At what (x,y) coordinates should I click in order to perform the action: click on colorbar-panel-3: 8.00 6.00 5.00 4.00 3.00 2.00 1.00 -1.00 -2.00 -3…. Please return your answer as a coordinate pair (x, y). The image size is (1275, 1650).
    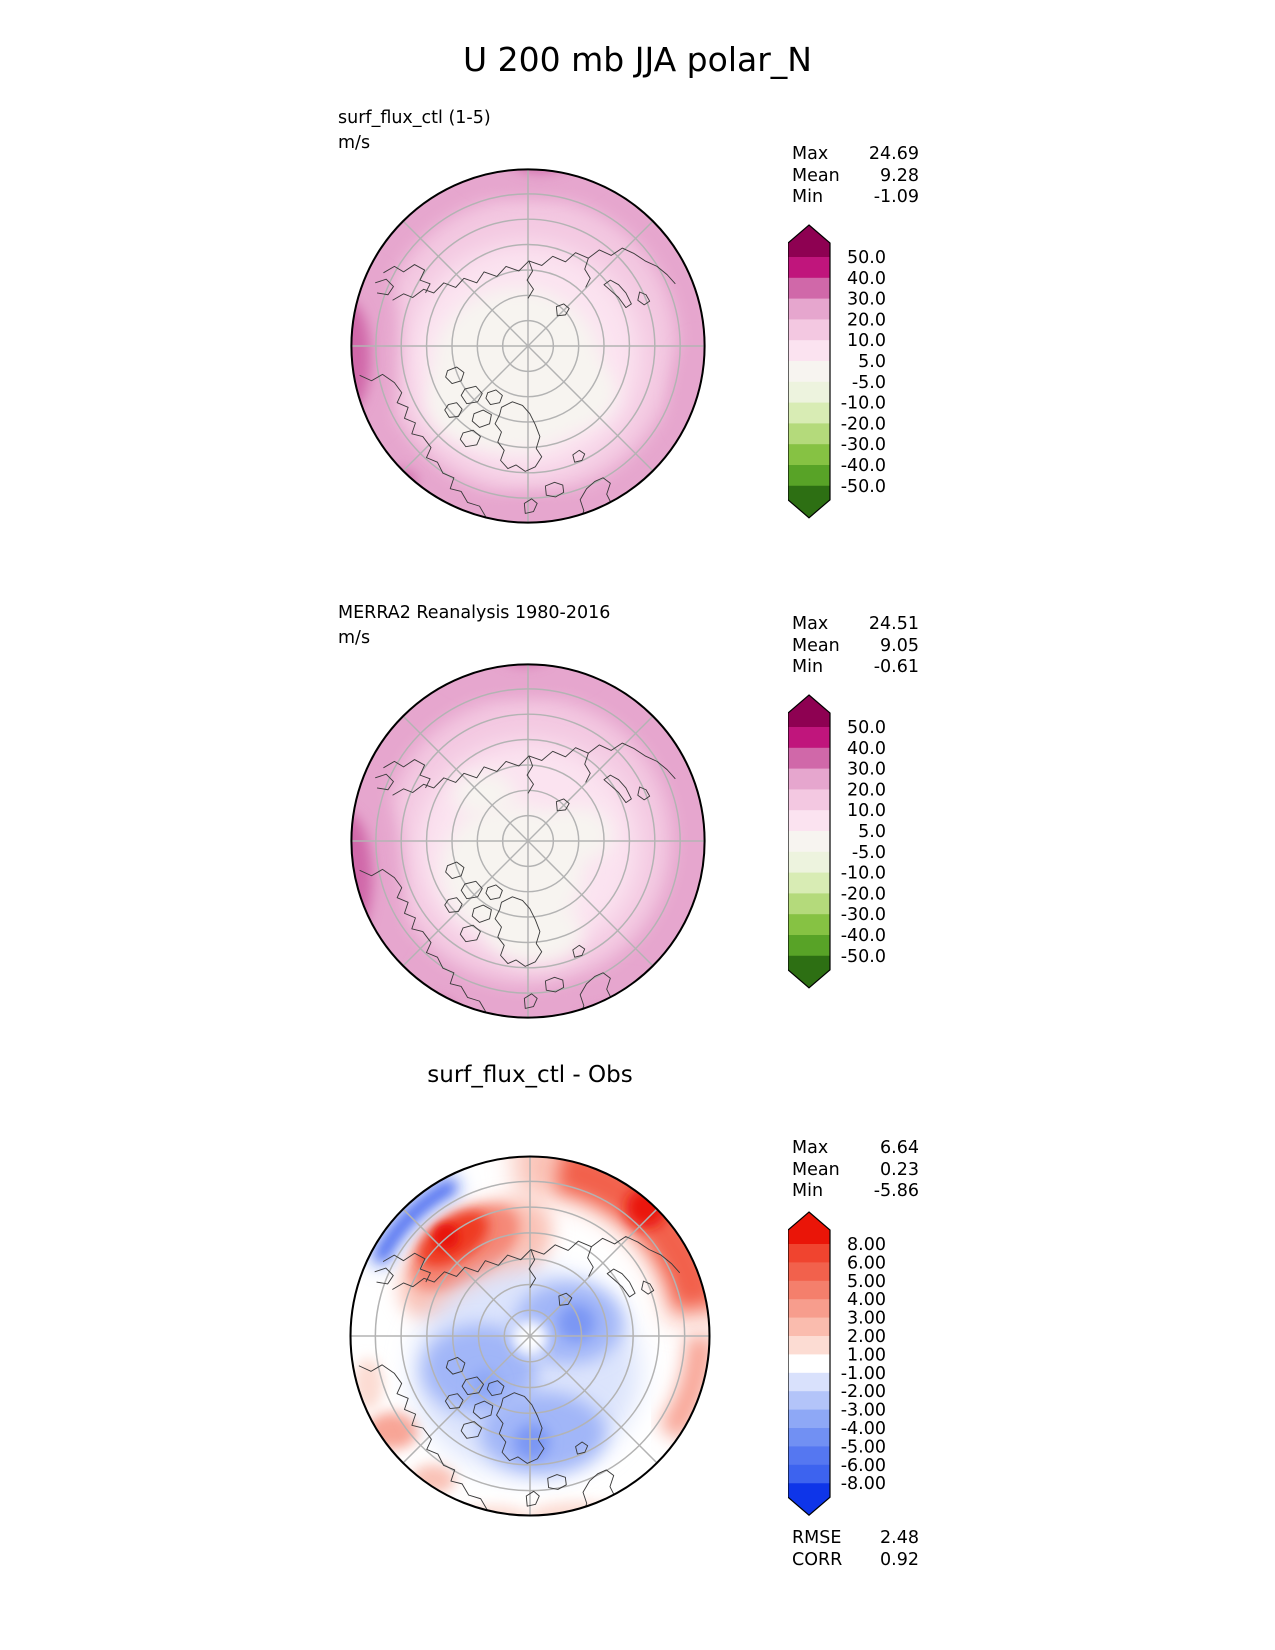
    Looking at the image, I should click on (839, 1366).